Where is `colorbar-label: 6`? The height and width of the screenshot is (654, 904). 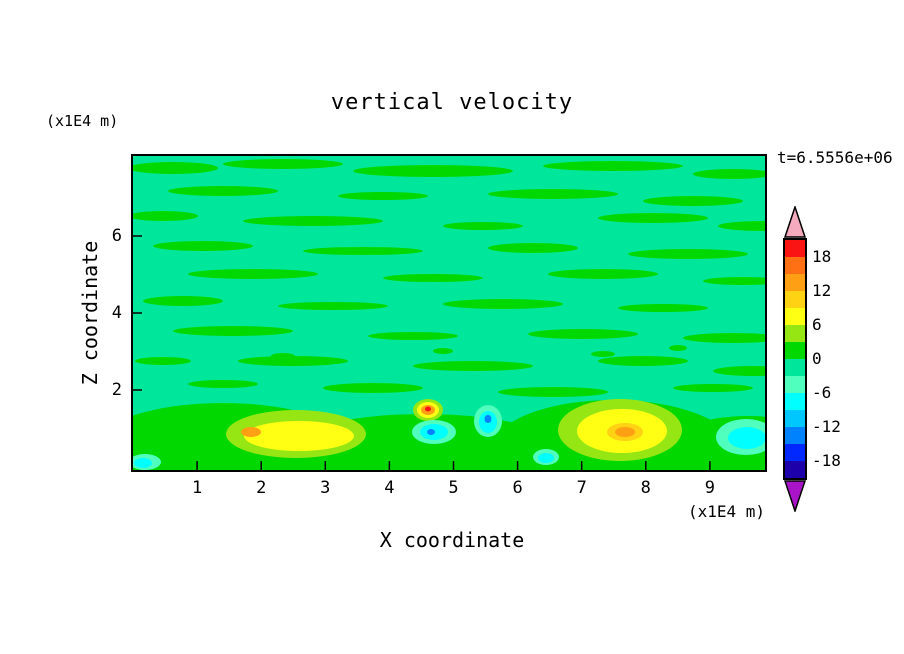
colorbar-label: 6 is located at coordinates (817, 324).